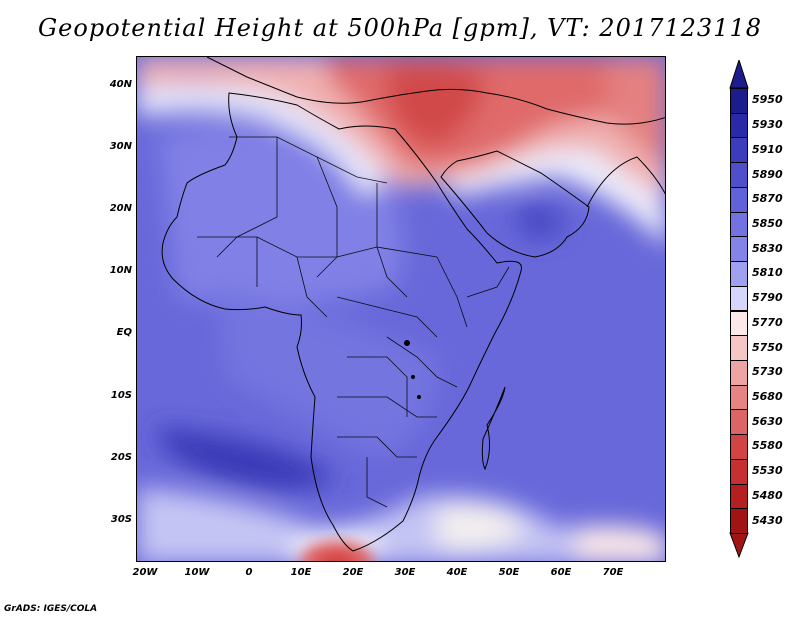 Image resolution: width=800 pixels, height=618 pixels. Describe the element at coordinates (353, 572) in the screenshot. I see `lon-label-20e: 20E` at that location.